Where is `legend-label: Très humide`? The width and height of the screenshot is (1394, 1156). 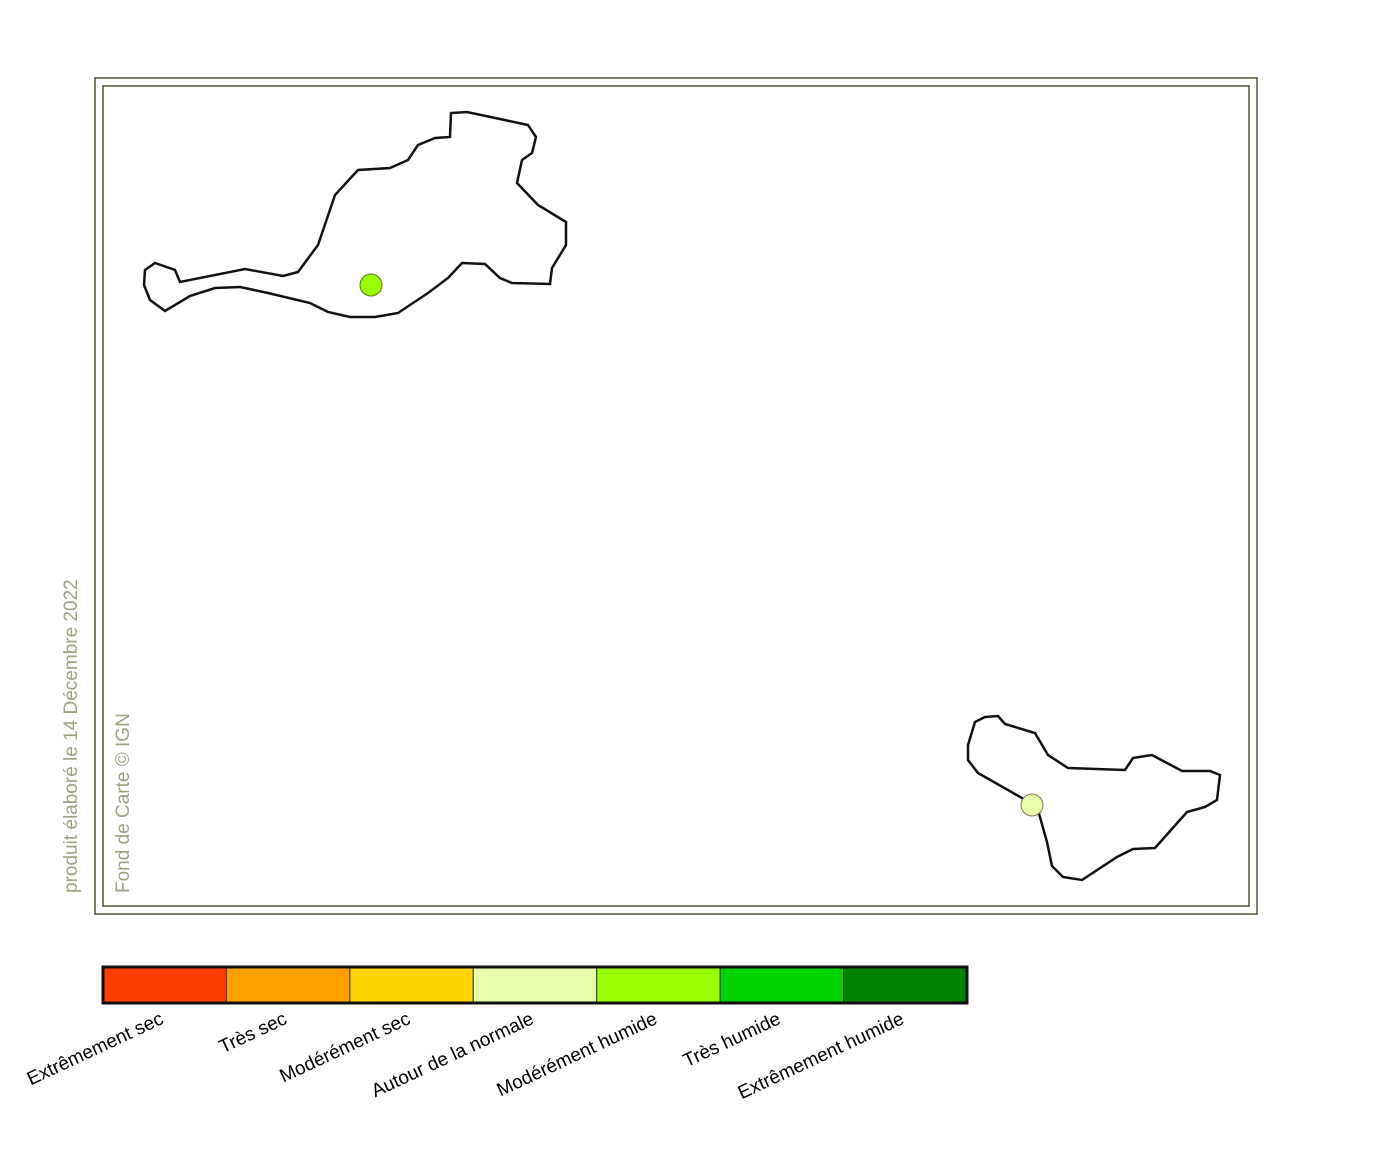 legend-label: Très humide is located at coordinates (732, 1039).